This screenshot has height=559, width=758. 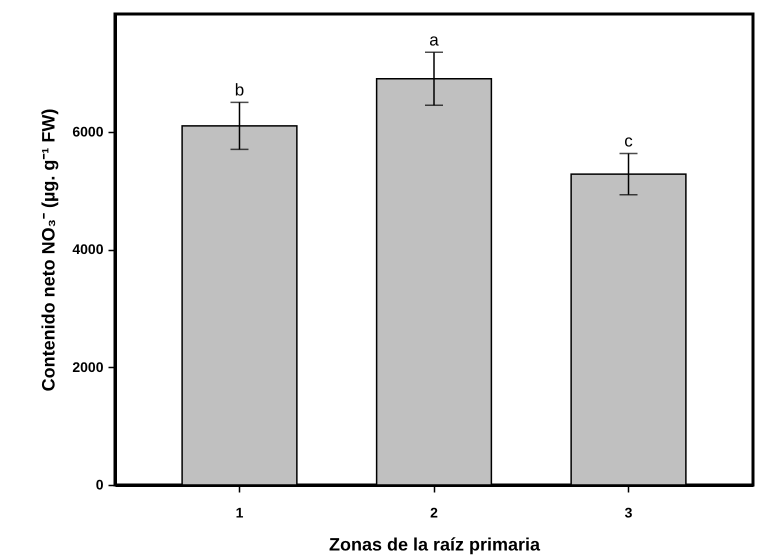 I want to click on x-tick-label: 1, so click(x=240, y=512).